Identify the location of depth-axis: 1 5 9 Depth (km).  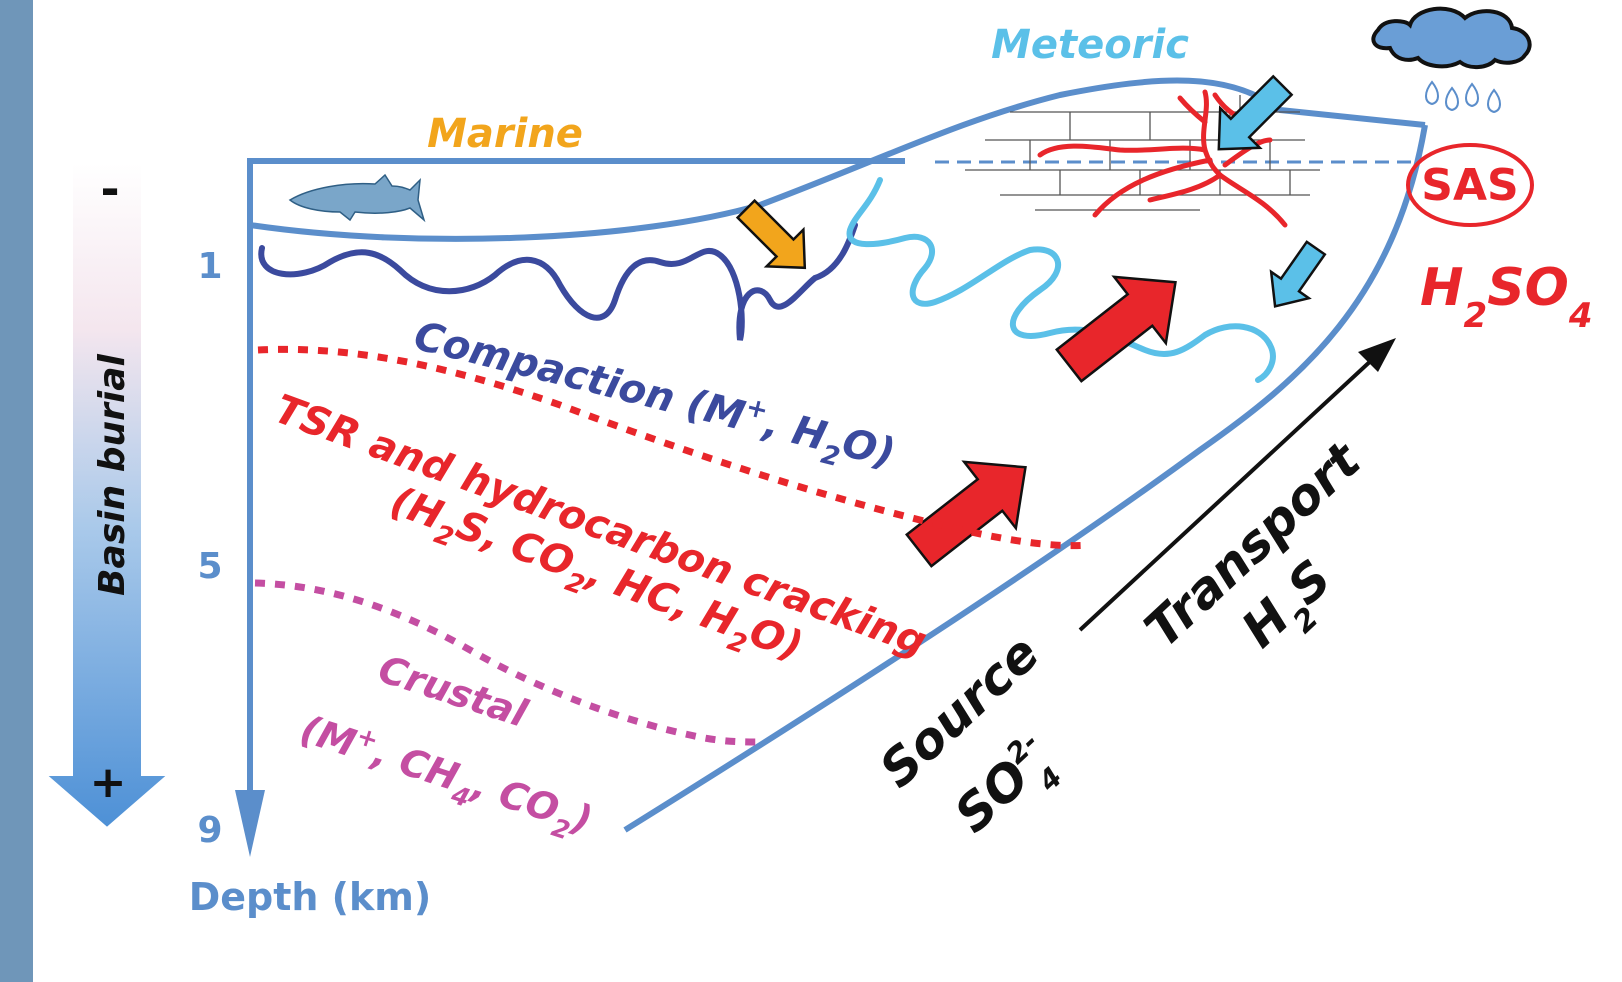
(310, 538).